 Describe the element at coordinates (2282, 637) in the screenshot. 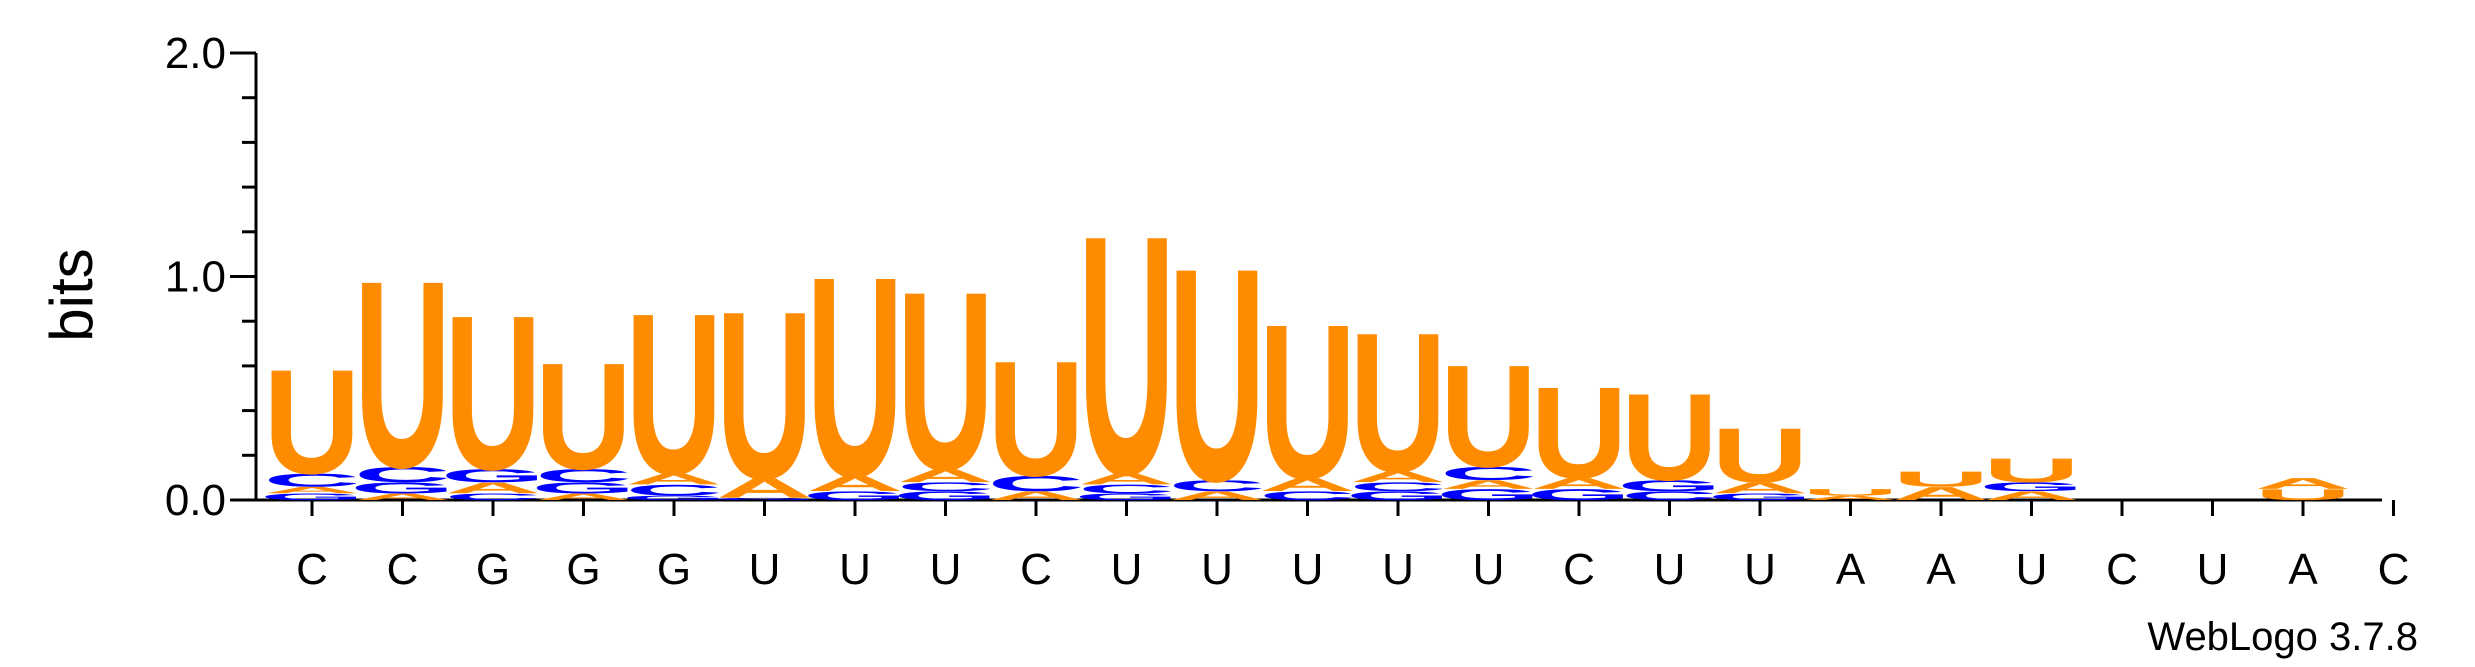

I see `weblogo-credit: WebLogo 3.7.8` at that location.